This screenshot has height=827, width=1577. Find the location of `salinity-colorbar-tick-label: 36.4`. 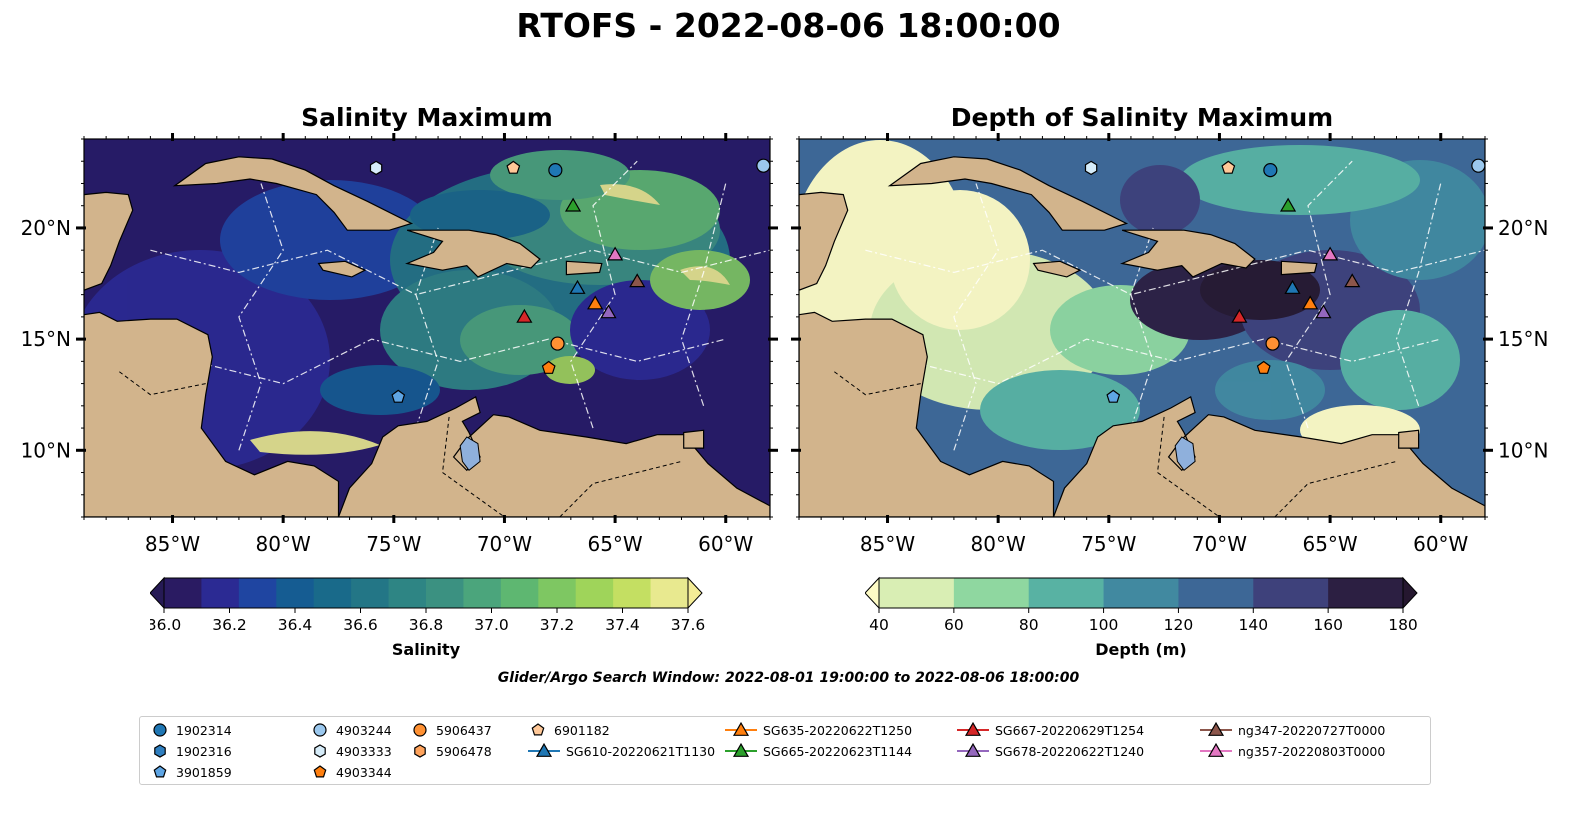

salinity-colorbar-tick-label: 36.4 is located at coordinates (295, 625).